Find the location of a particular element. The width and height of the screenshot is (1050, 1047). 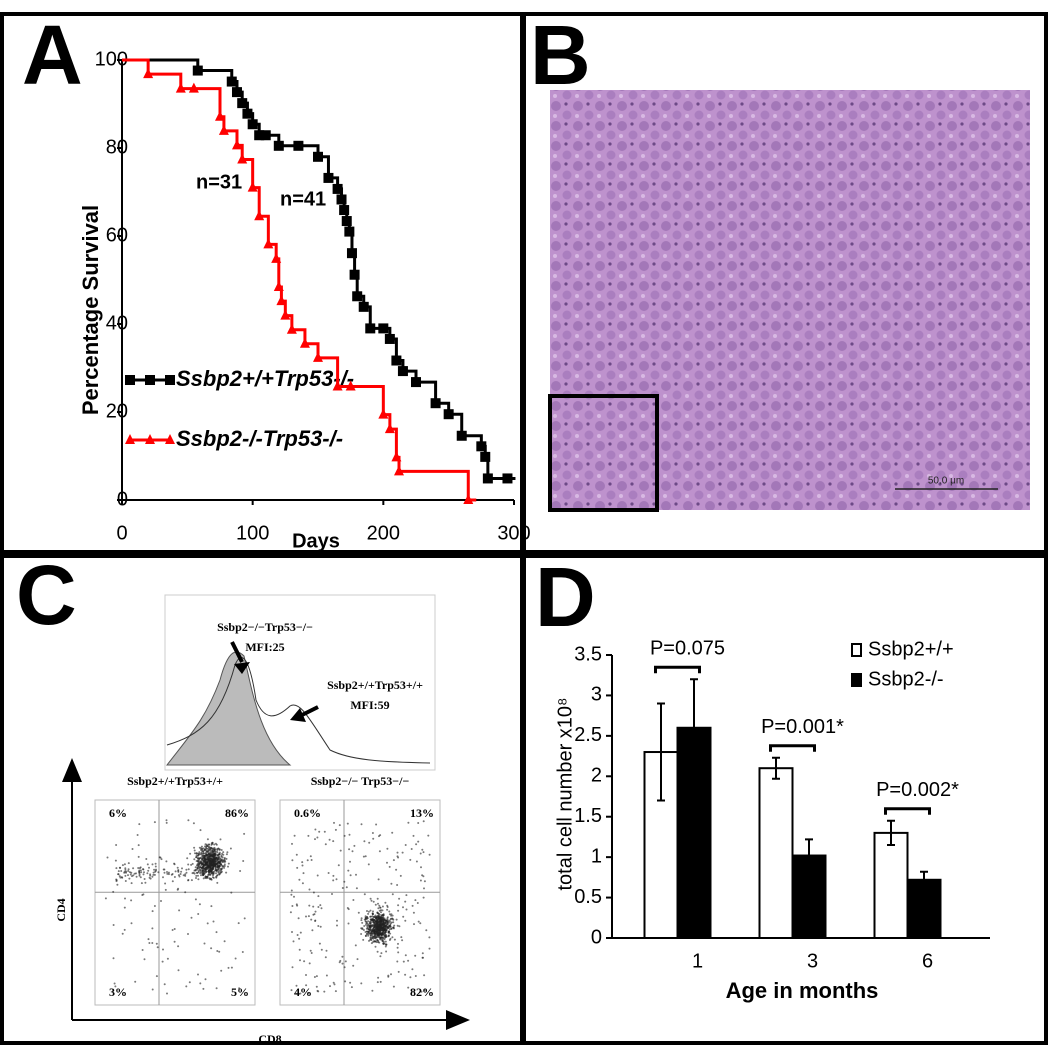

histogram-label: Ssbp2−/−Trp53−/− is located at coordinates (265, 627).